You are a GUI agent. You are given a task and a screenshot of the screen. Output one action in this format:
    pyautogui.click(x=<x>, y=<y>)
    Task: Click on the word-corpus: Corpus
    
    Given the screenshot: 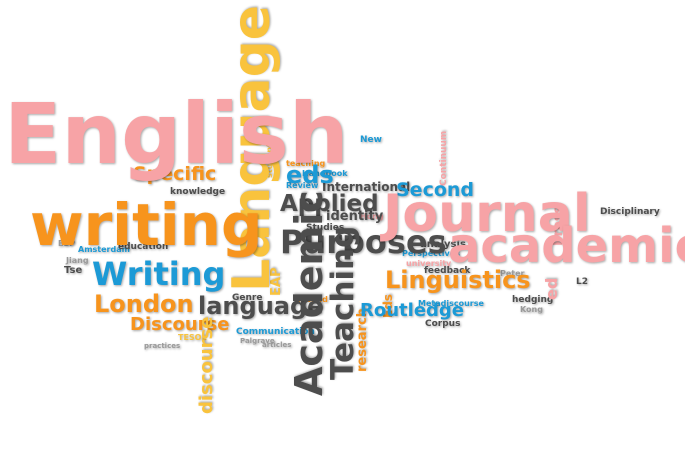 What is the action you would take?
    pyautogui.click(x=443, y=324)
    